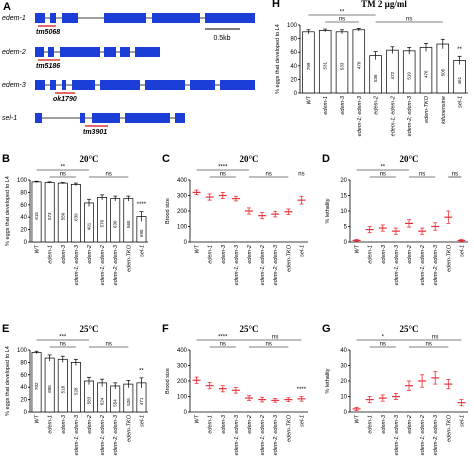  I want to click on n-label: 505, so click(442, 72).